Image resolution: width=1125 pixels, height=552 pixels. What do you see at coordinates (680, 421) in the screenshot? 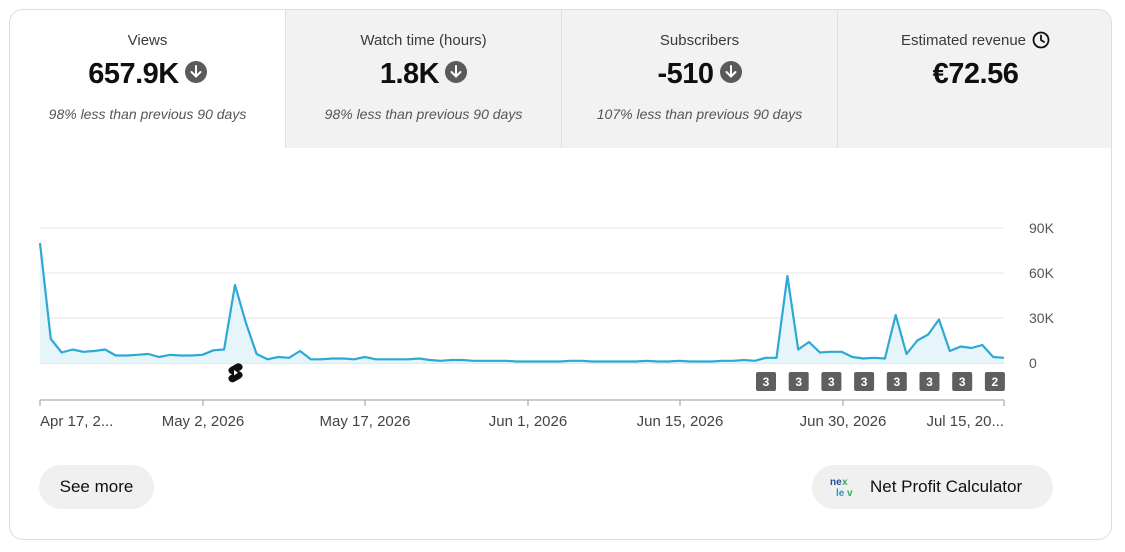
I see `x-tick-label: Jun 15, 2026` at bounding box center [680, 421].